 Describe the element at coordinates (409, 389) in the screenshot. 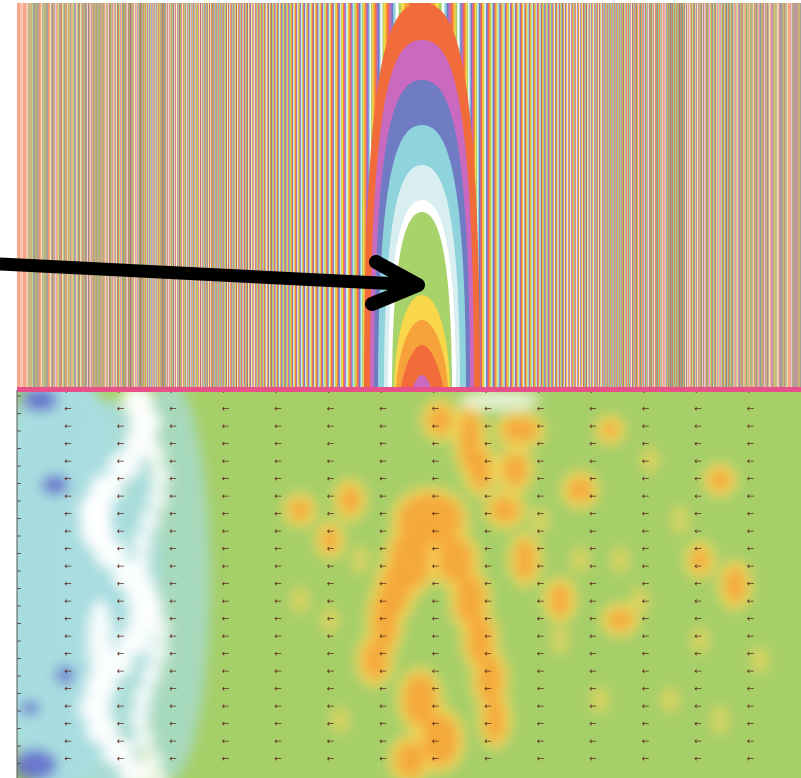

I see `panel-separator` at that location.